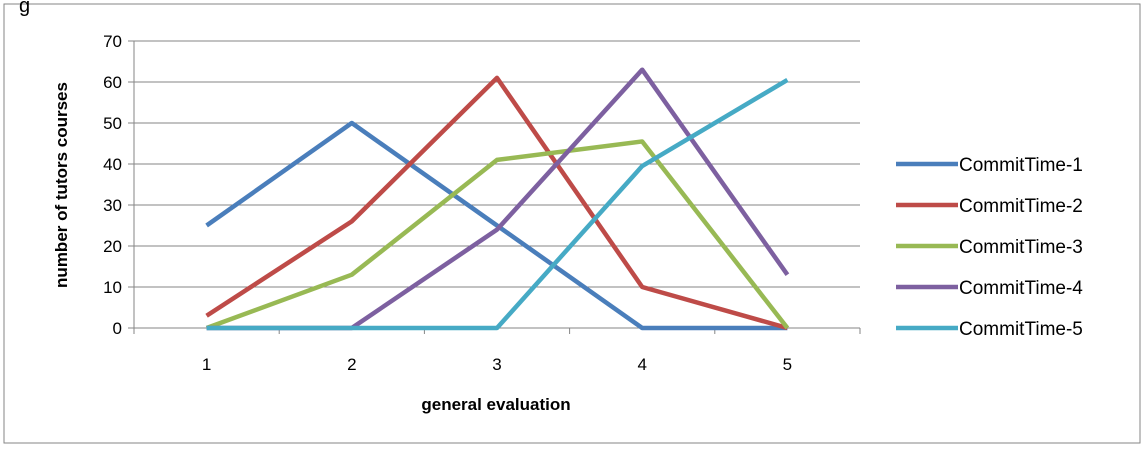 The height and width of the screenshot is (451, 1143). What do you see at coordinates (112, 41) in the screenshot?
I see `y-tick-label: 70` at bounding box center [112, 41].